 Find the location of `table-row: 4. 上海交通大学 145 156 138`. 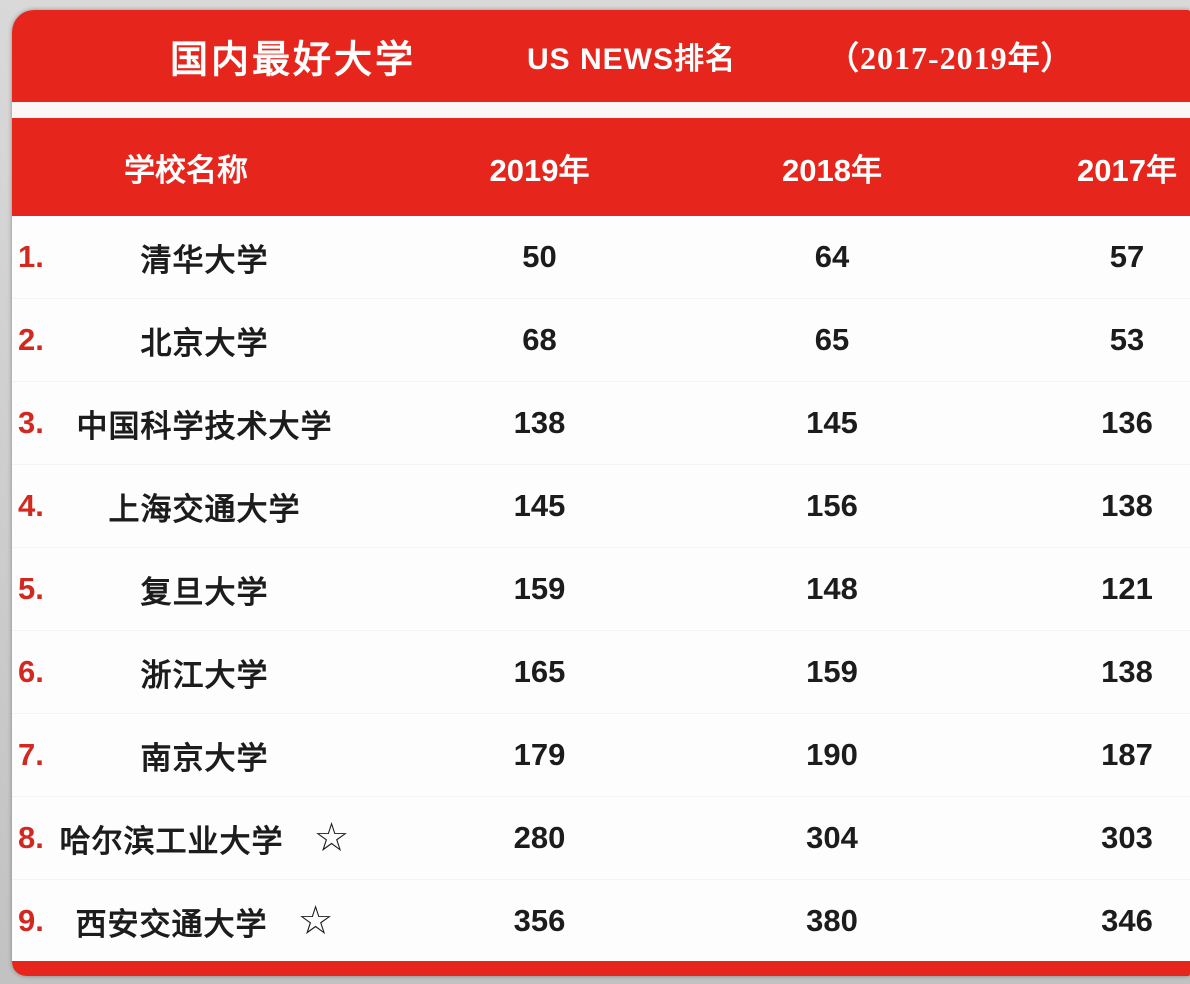

table-row: 4. 上海交通大学 145 156 138 is located at coordinates (601, 506).